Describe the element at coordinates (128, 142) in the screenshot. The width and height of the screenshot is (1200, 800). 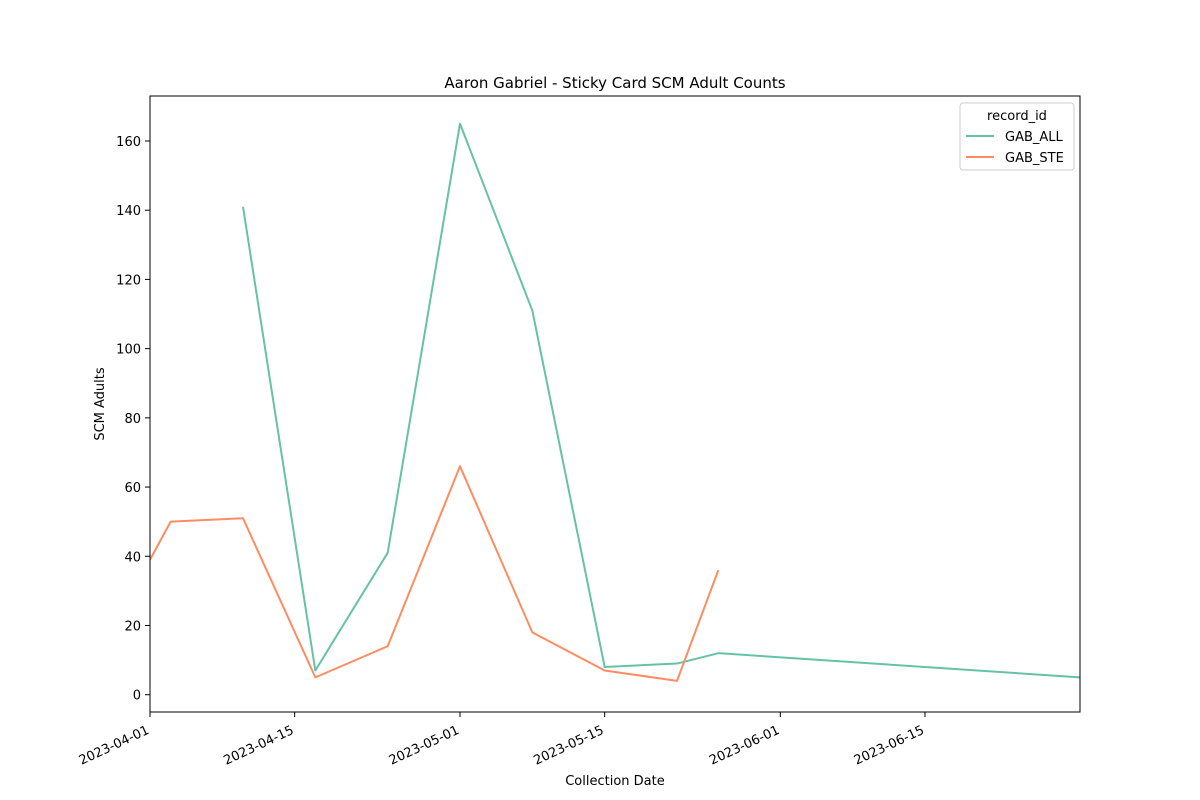
I see `y-tick-label: 160` at that location.